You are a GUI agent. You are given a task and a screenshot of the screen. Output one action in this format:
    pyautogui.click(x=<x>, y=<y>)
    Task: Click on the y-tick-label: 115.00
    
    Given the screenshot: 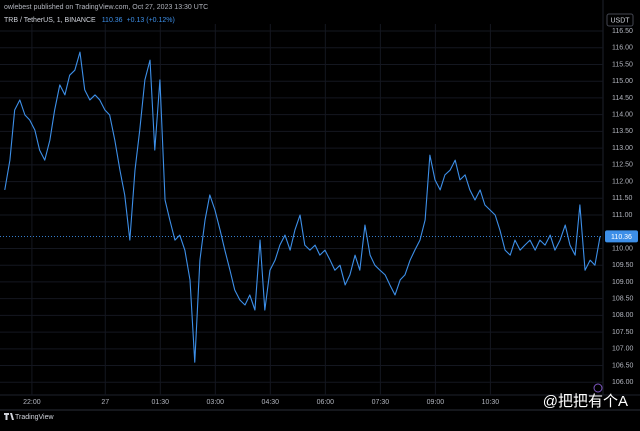 What is the action you would take?
    pyautogui.click(x=622, y=81)
    